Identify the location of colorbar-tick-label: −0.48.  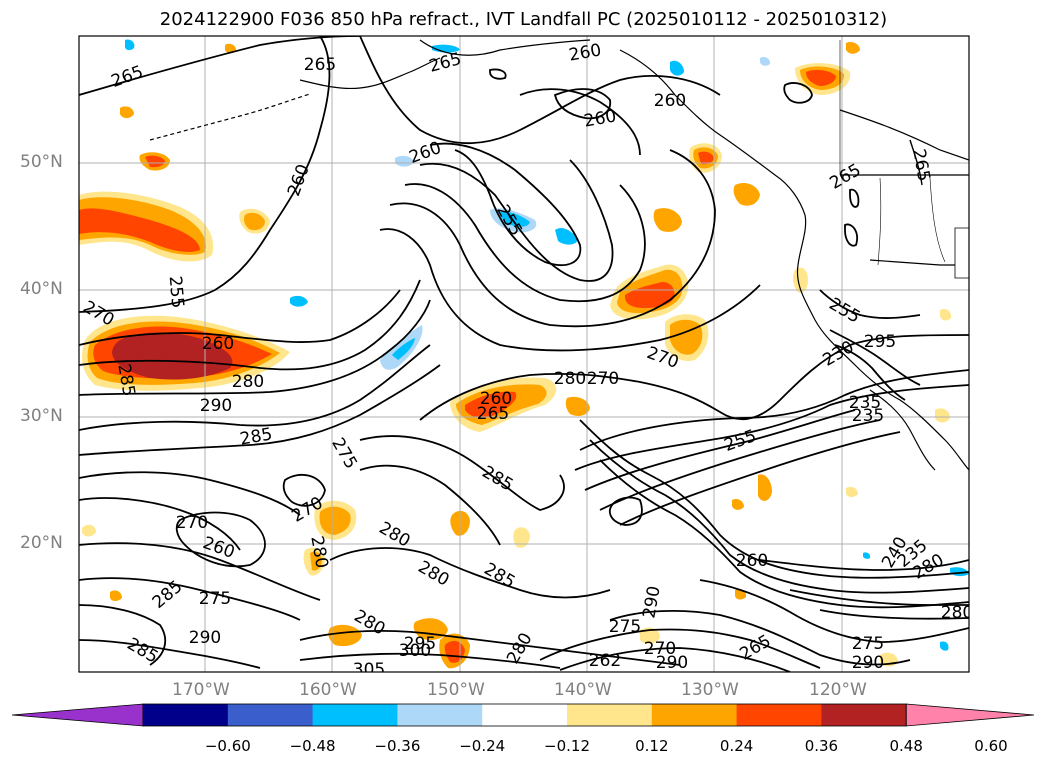
(312, 746).